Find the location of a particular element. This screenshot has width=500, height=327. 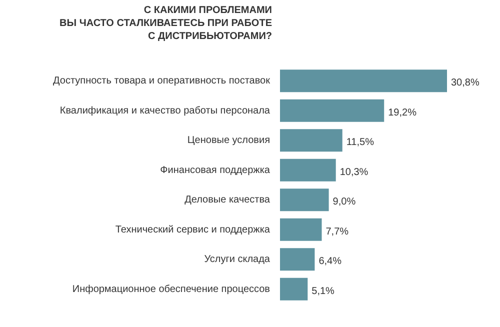

y-tick-label: Доступность товара и оперативность поставок is located at coordinates (162, 81).